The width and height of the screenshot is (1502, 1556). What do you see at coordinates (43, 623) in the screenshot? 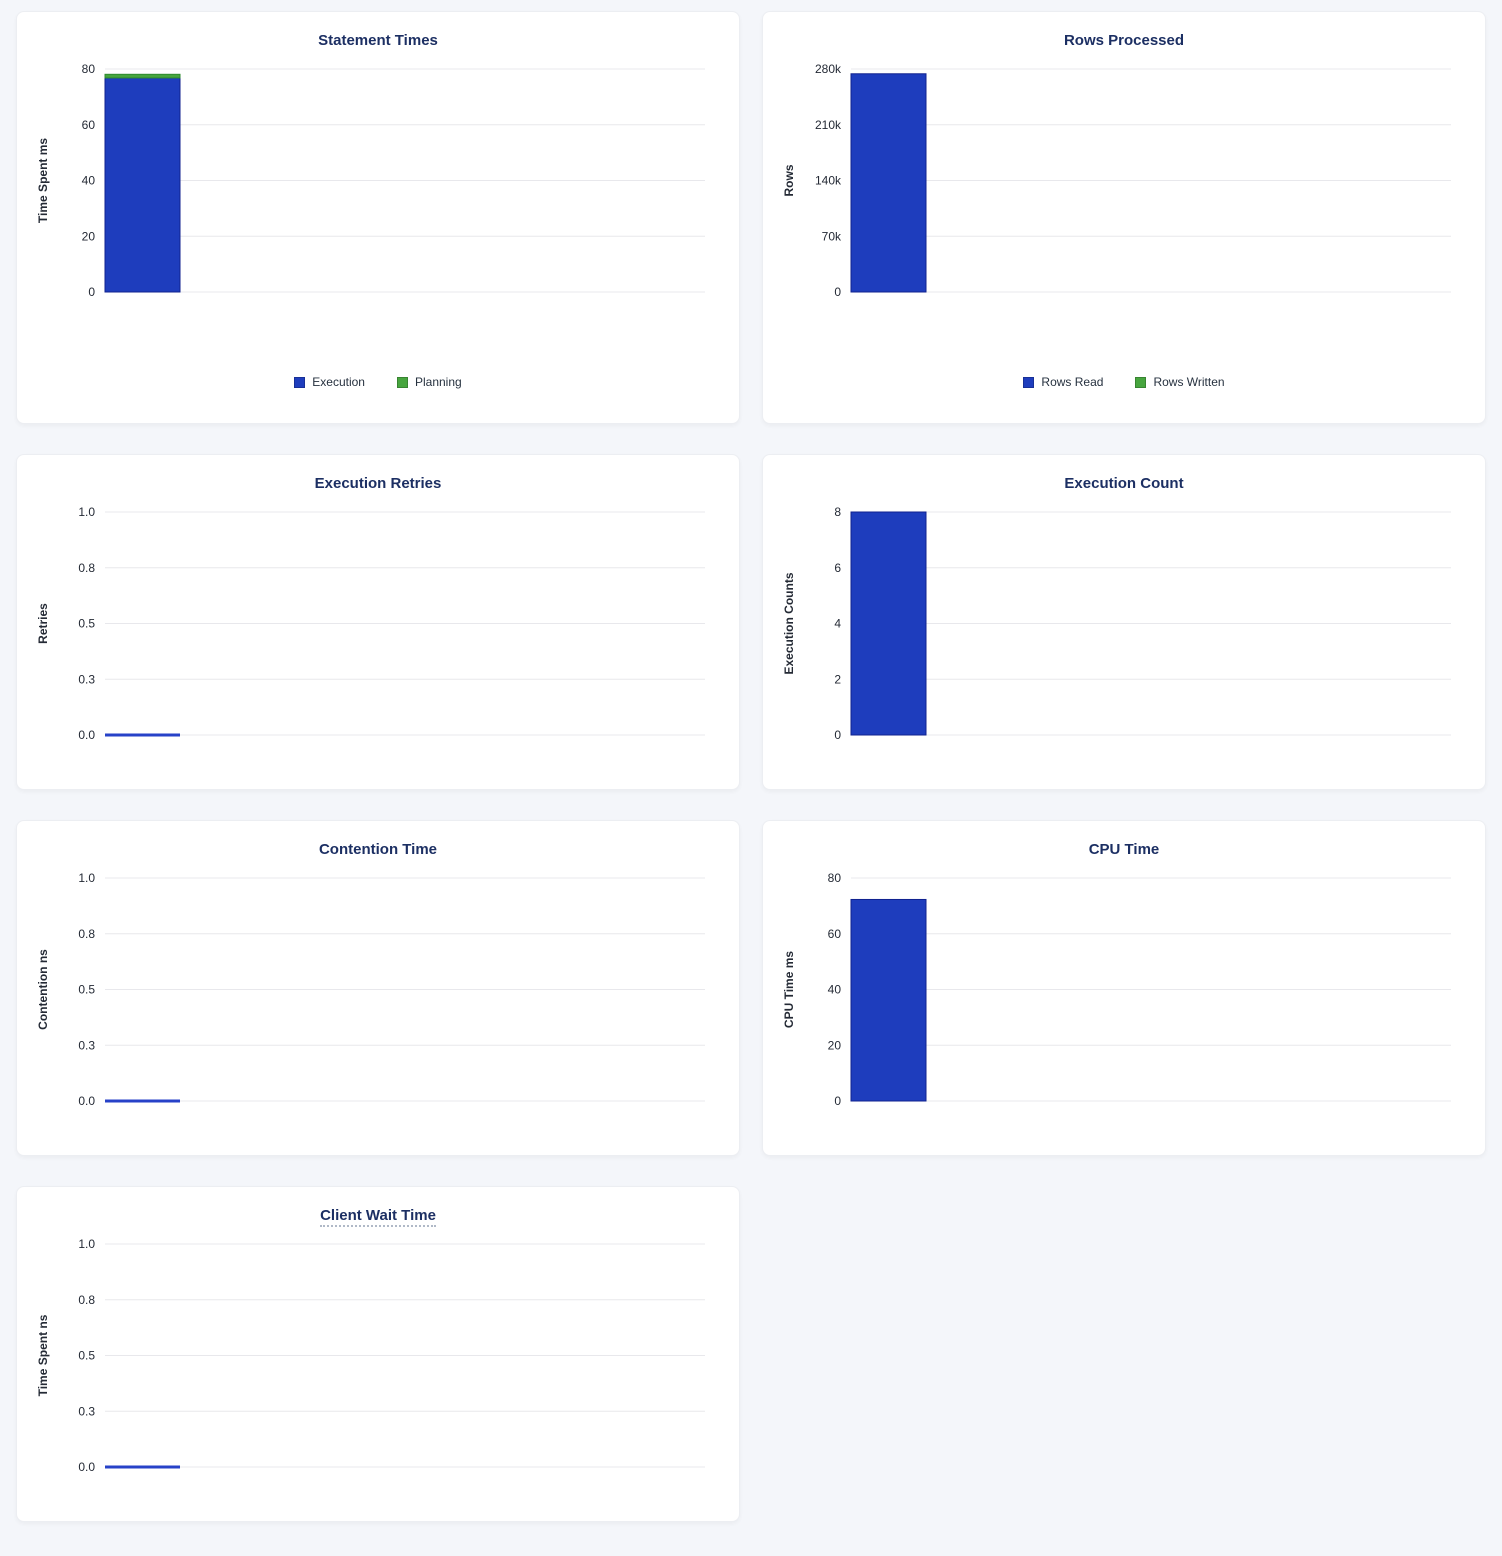
I see `svg-text: Retries` at bounding box center [43, 623].